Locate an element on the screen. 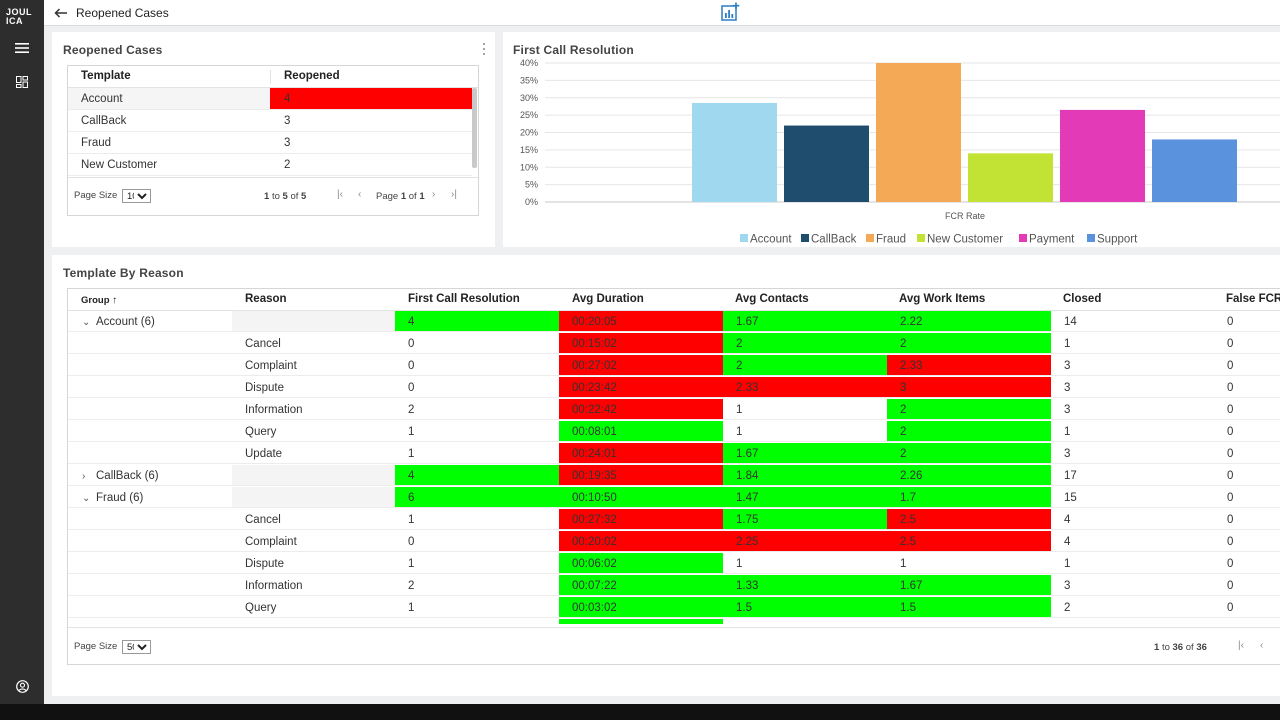  user-account-icon is located at coordinates (22, 686).